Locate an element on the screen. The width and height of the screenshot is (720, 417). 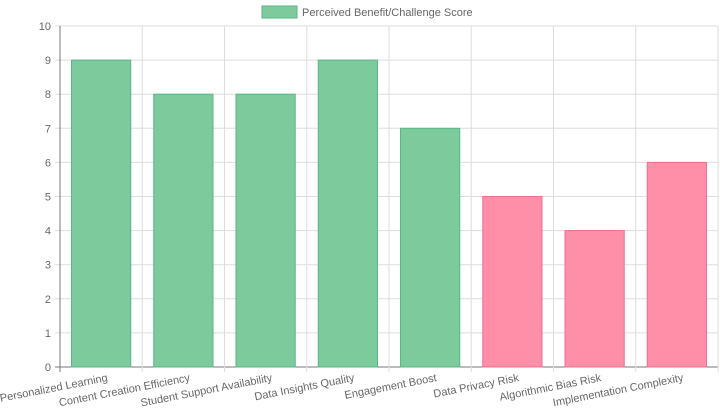
y-tick-label: 0 is located at coordinates (48, 368).